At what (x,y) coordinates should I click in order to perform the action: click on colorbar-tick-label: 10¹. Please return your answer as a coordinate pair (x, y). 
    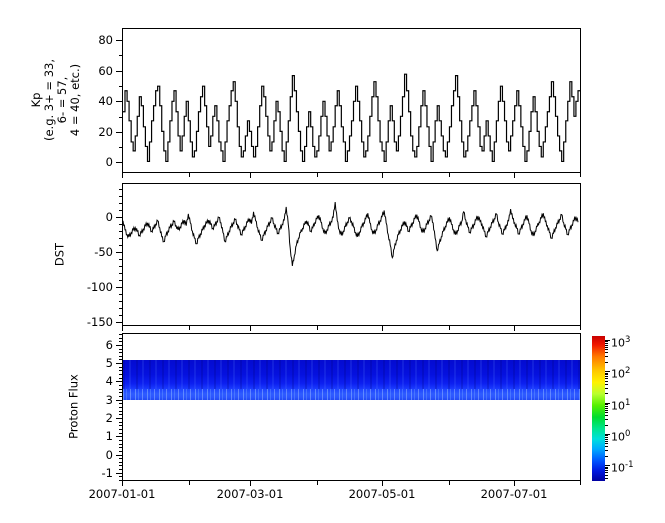
    Looking at the image, I should click on (621, 405).